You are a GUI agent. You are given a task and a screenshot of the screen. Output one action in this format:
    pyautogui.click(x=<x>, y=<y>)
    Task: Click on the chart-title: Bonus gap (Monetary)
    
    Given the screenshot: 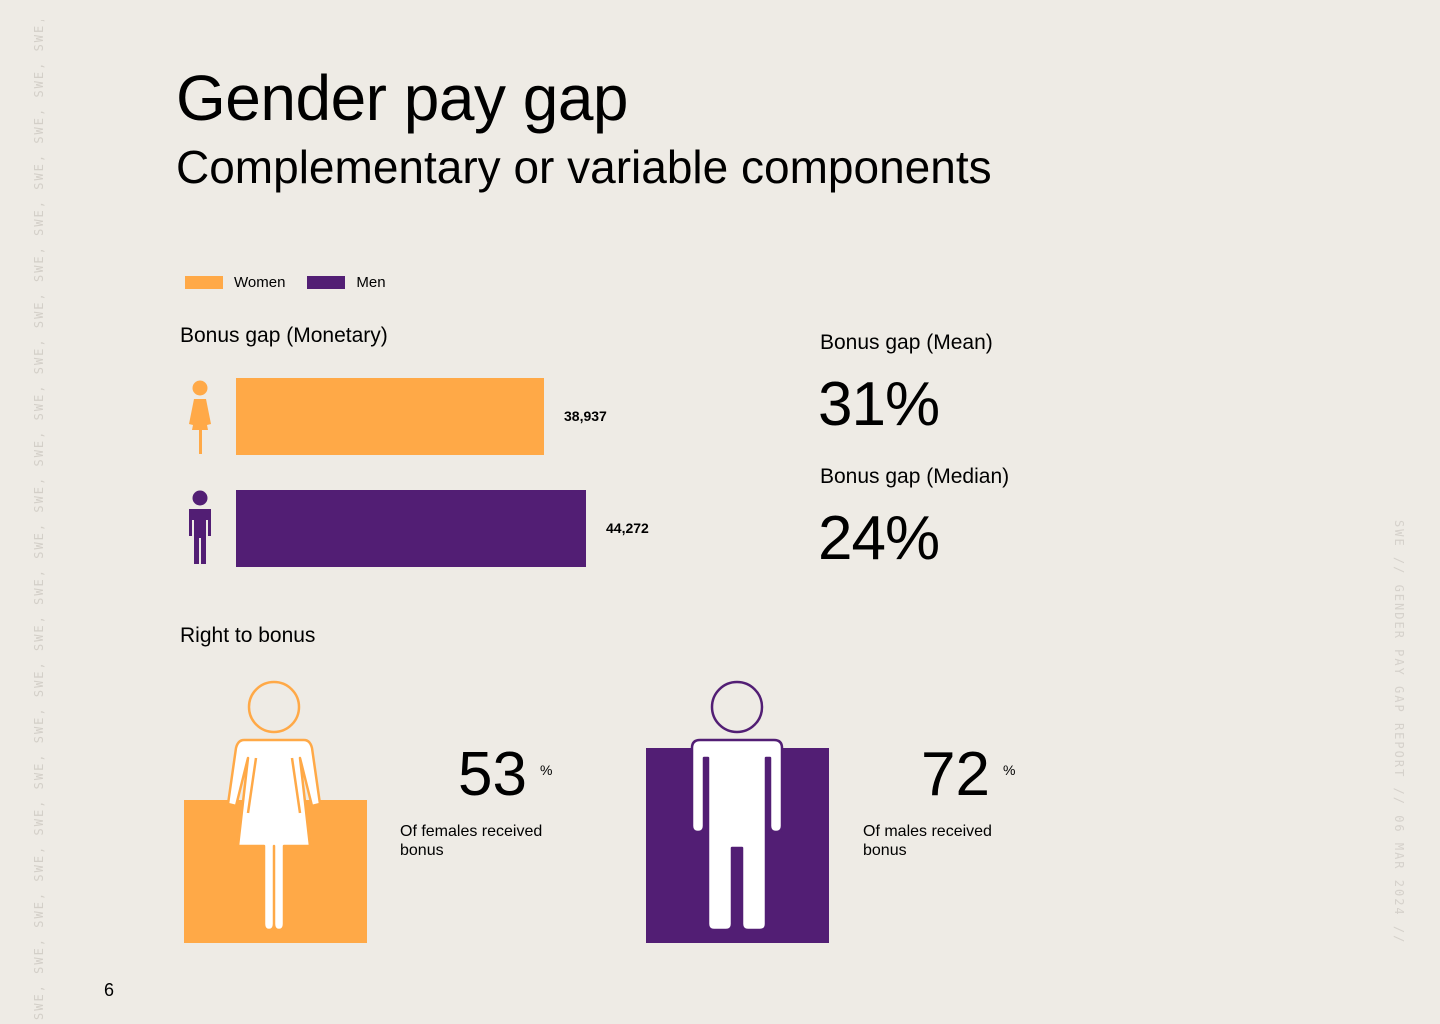 What is the action you would take?
    pyautogui.click(x=284, y=335)
    